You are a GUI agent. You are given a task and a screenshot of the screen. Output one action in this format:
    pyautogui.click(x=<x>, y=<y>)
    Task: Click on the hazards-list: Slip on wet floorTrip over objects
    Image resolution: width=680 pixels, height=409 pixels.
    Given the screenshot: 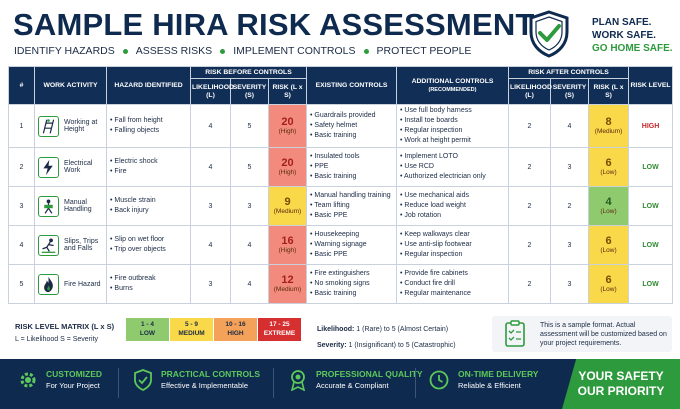 What is the action you would take?
    pyautogui.click(x=148, y=245)
    